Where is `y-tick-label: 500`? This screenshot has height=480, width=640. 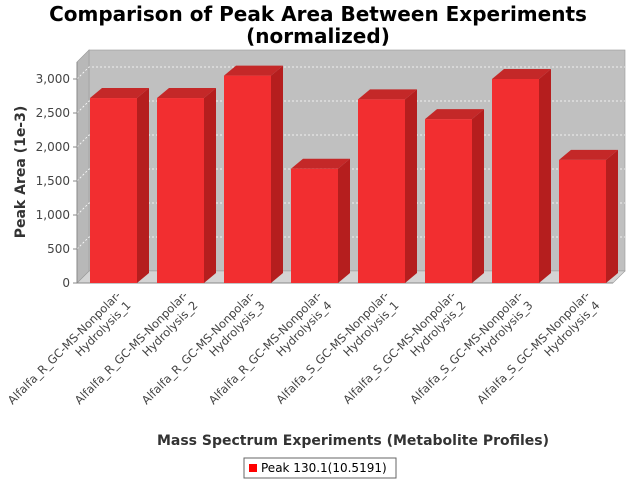
y-tick-label: 500 is located at coordinates (58, 249).